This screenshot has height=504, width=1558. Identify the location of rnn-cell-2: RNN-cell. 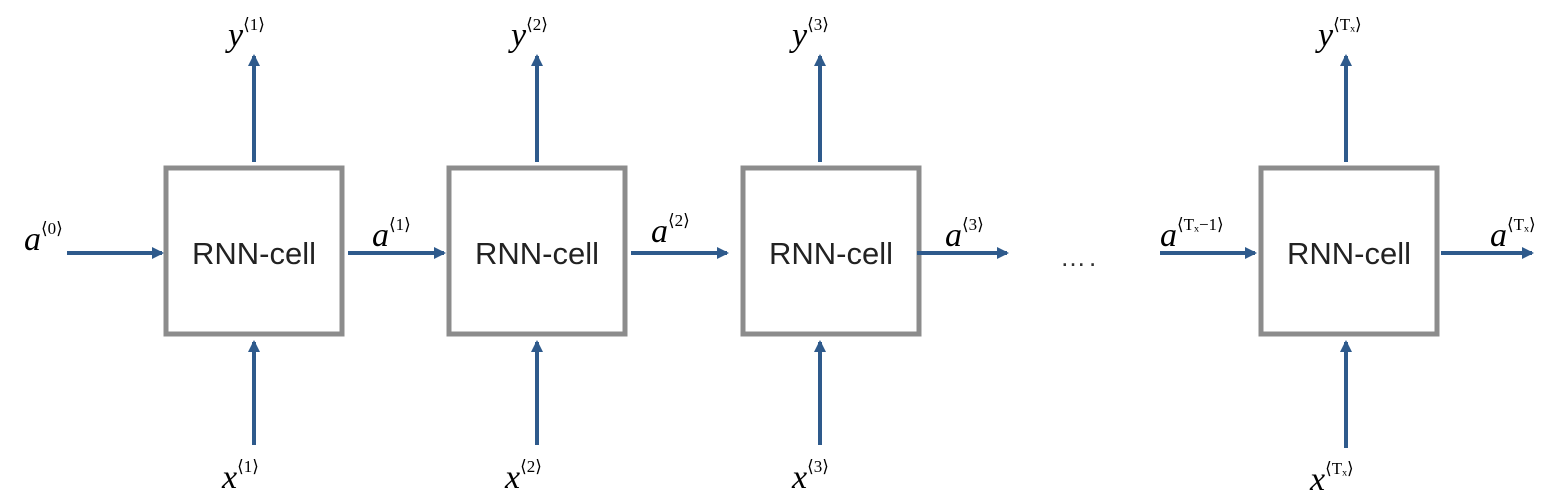
(537, 251).